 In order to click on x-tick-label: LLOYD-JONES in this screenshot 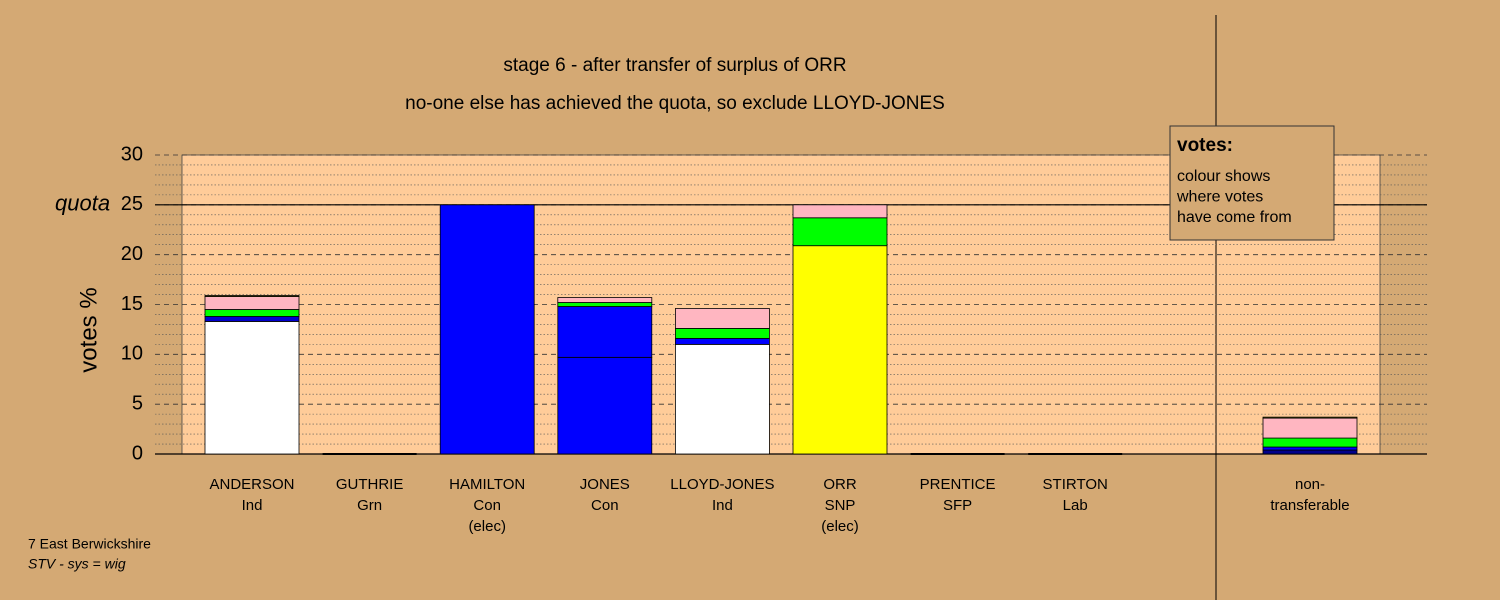, I will do `click(722, 484)`.